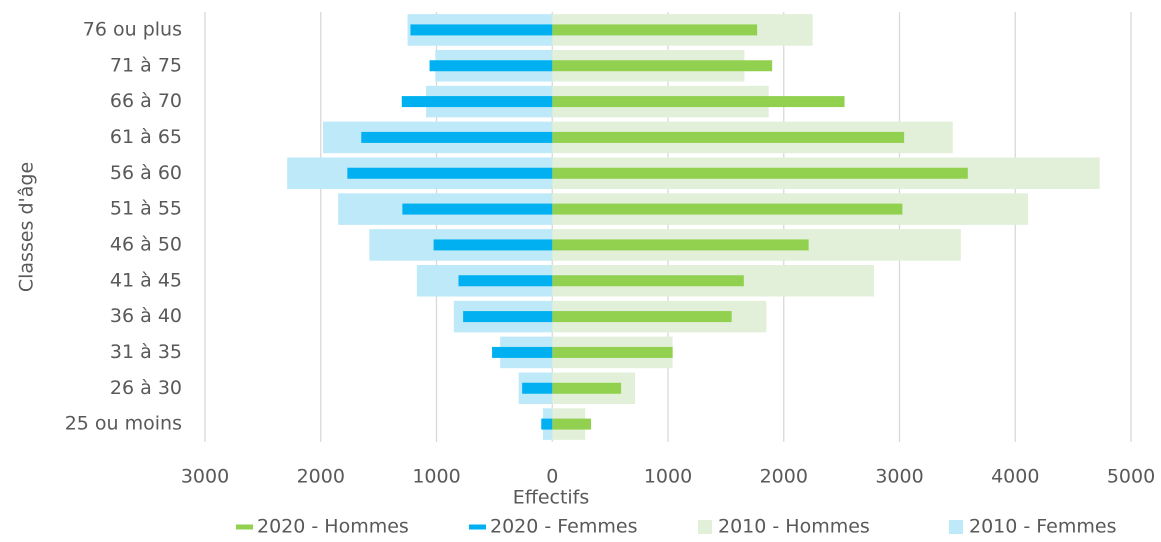 The image size is (1161, 542). I want to click on y-tick-label: 46 à 50, so click(146, 244).